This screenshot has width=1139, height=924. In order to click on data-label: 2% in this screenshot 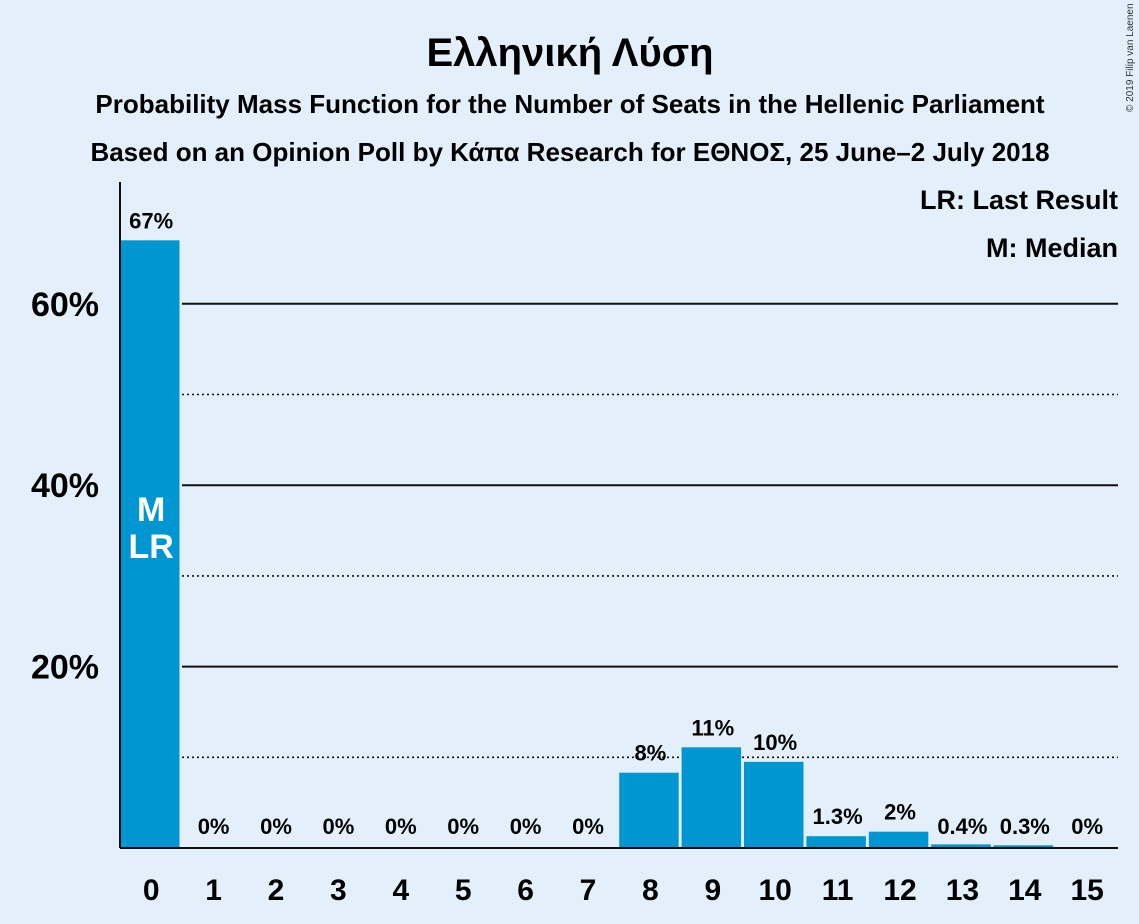, I will do `click(900, 812)`.